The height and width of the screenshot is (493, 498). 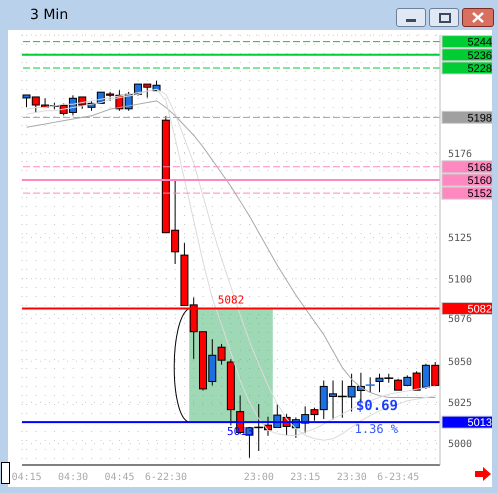 What do you see at coordinates (480, 423) in the screenshot?
I see `ref-line-label: 5013` at bounding box center [480, 423].